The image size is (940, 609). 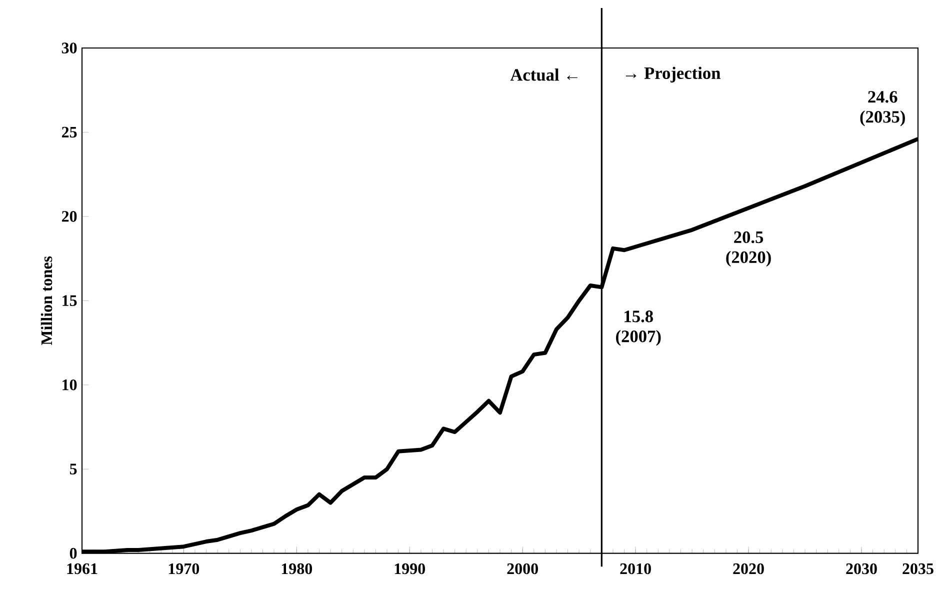 What do you see at coordinates (522, 568) in the screenshot?
I see `x-tick-label: 2000` at bounding box center [522, 568].